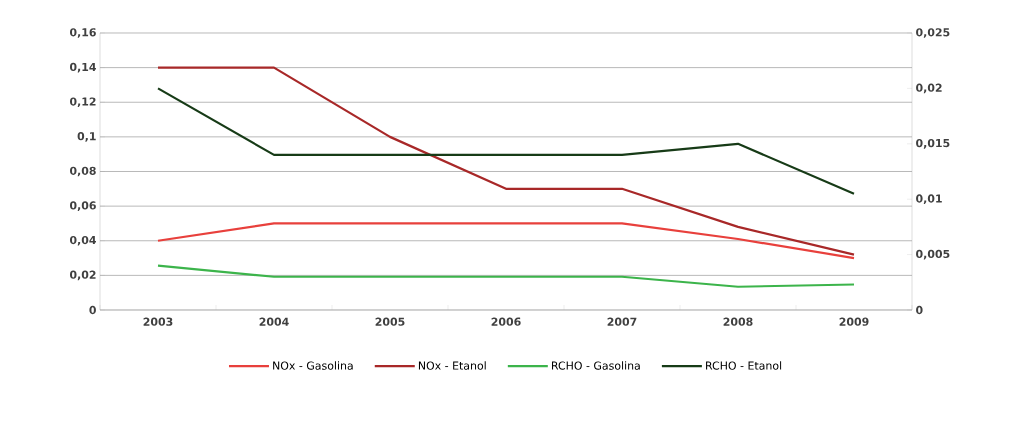 This screenshot has width=1019, height=425. What do you see at coordinates (929, 88) in the screenshot?
I see `y2-tick-label: 0,02` at bounding box center [929, 88].